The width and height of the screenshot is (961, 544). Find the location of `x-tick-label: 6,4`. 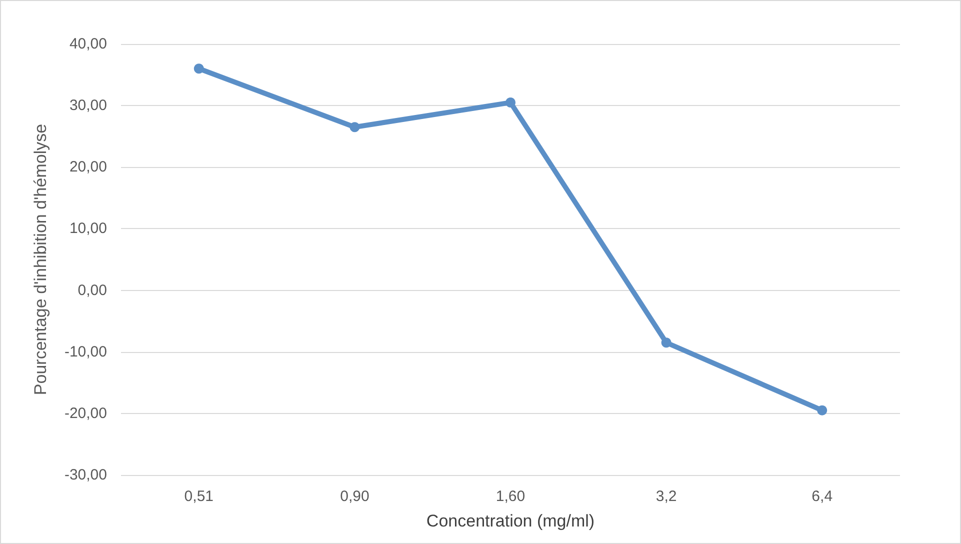

x-tick-label: 6,4 is located at coordinates (822, 496).